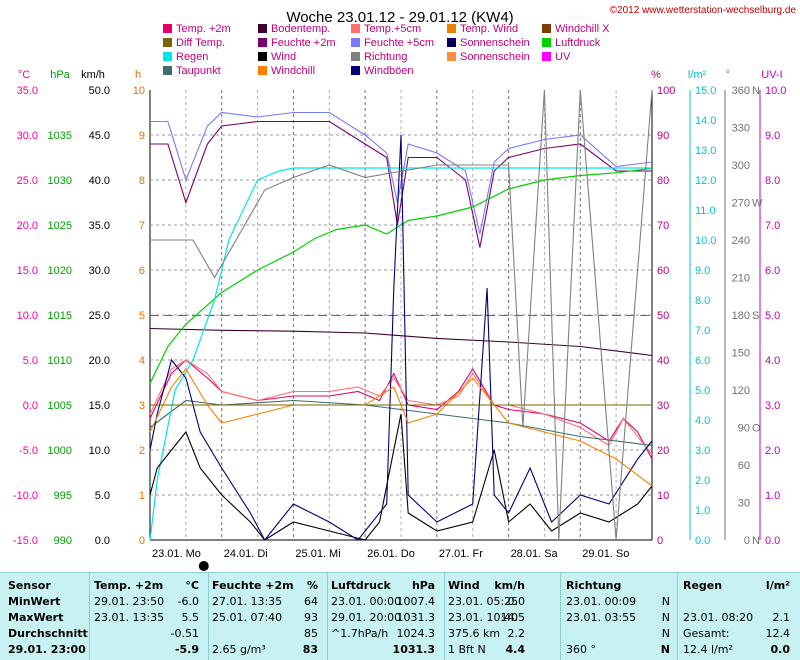 The image size is (800, 660). I want to click on x-tick-label: 26.01. Do, so click(391, 554).